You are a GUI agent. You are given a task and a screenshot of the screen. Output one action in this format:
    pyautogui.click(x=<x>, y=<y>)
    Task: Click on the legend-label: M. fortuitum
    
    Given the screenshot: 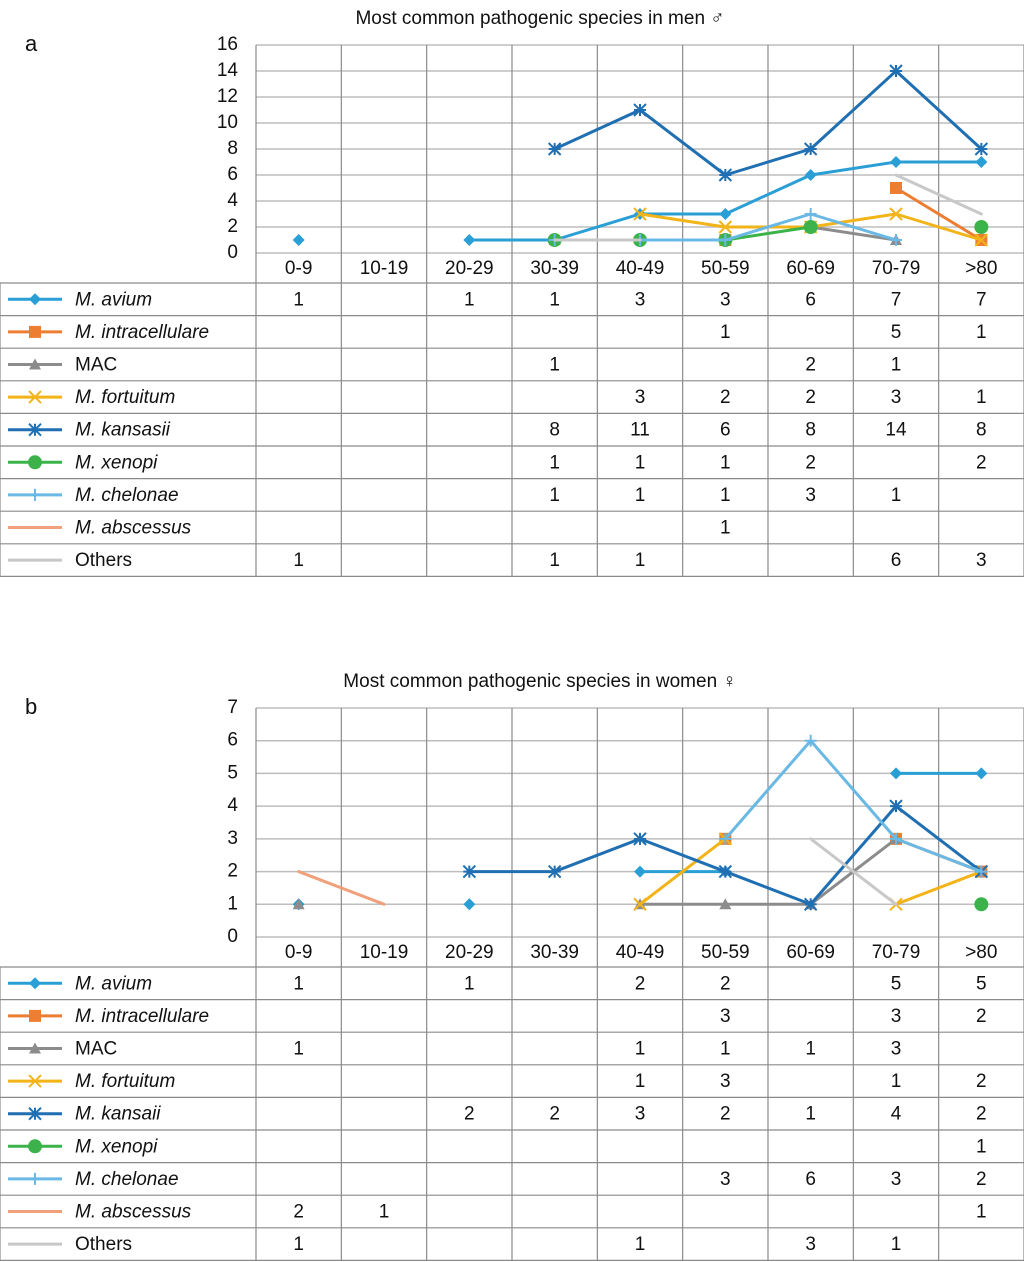 What is the action you would take?
    pyautogui.click(x=125, y=1081)
    